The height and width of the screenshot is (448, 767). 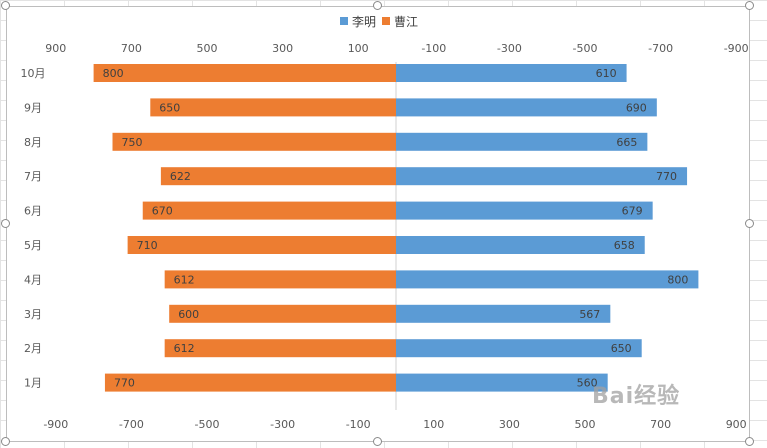 What do you see at coordinates (113, 73) in the screenshot?
I see `data-label-left: 800` at bounding box center [113, 73].